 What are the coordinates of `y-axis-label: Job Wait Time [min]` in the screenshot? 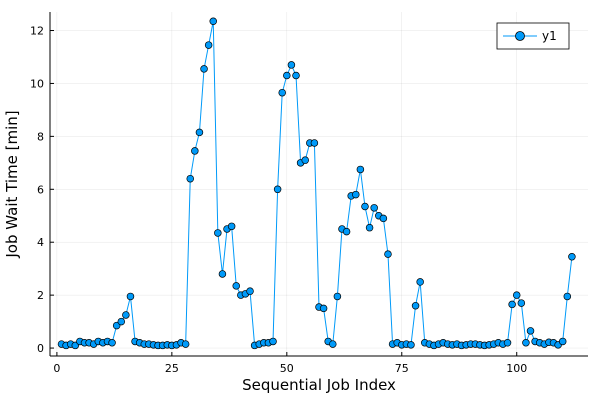 It's located at (12, 184).